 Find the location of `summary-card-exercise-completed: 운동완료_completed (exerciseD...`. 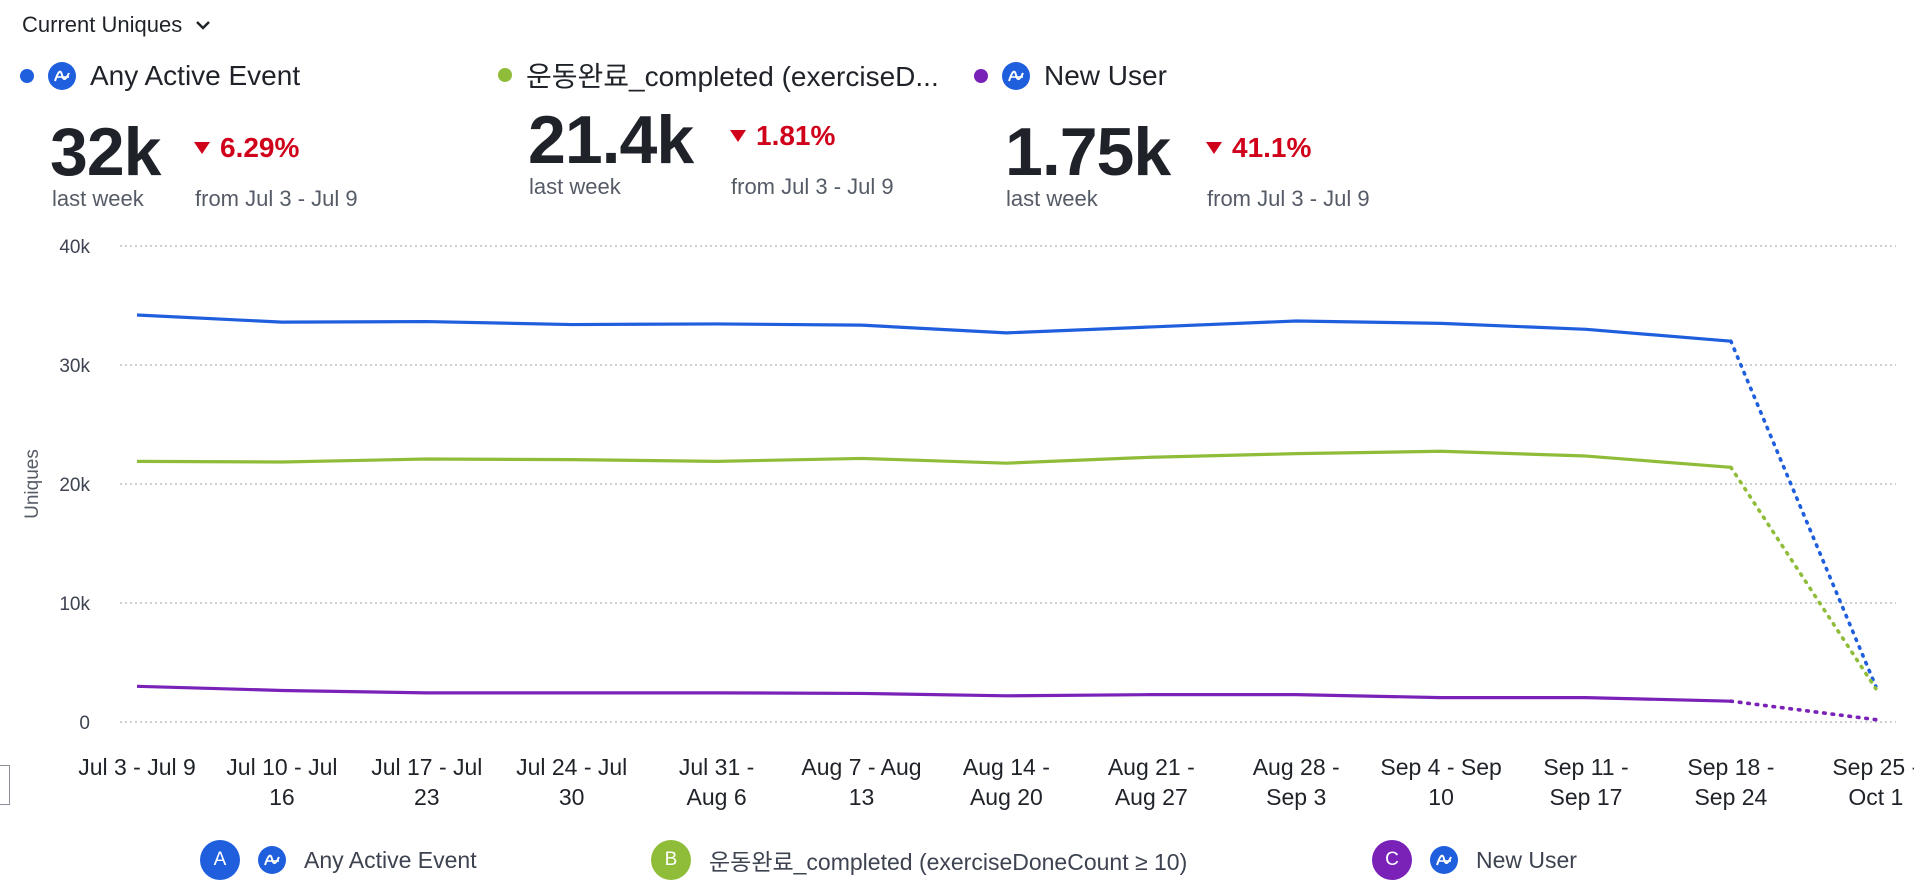

summary-card-exercise-completed: 운동완료_completed (exerciseD... is located at coordinates (718, 75).